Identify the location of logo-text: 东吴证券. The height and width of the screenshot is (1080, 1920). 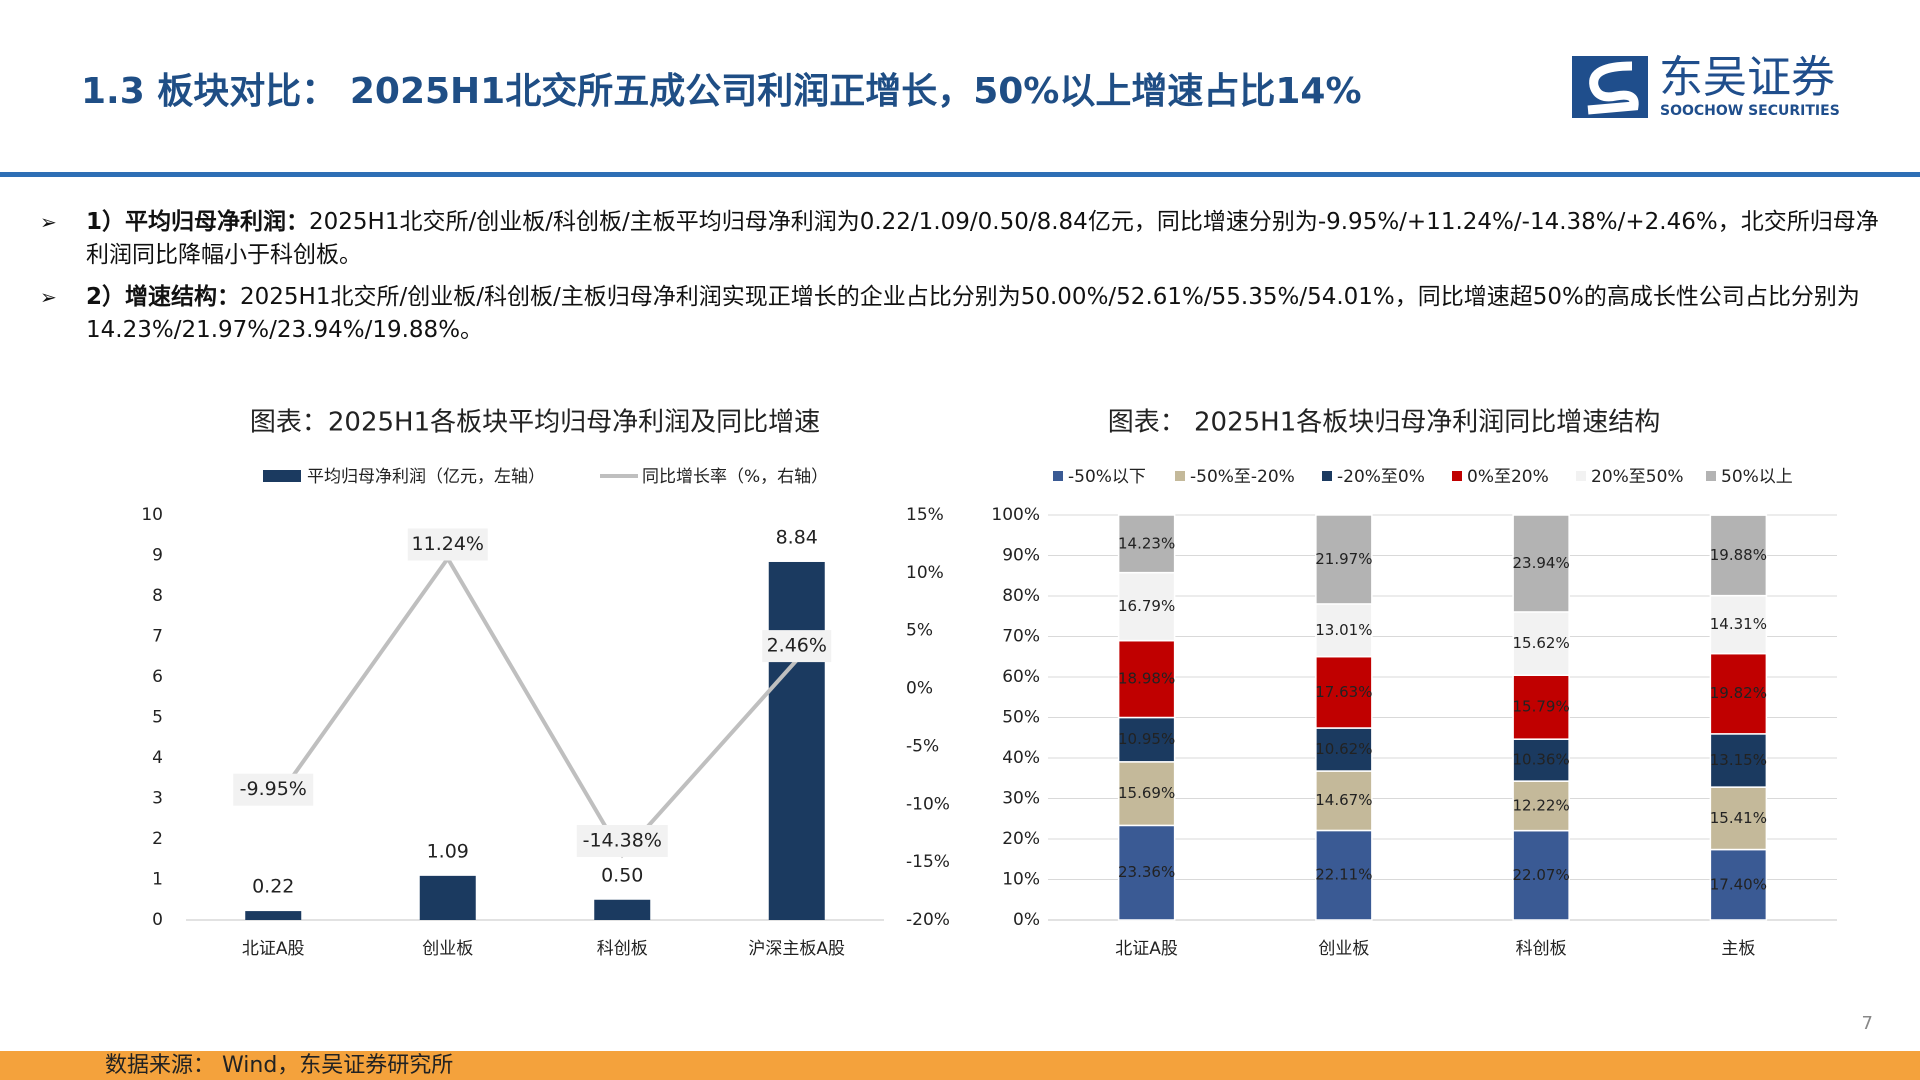
(1747, 77).